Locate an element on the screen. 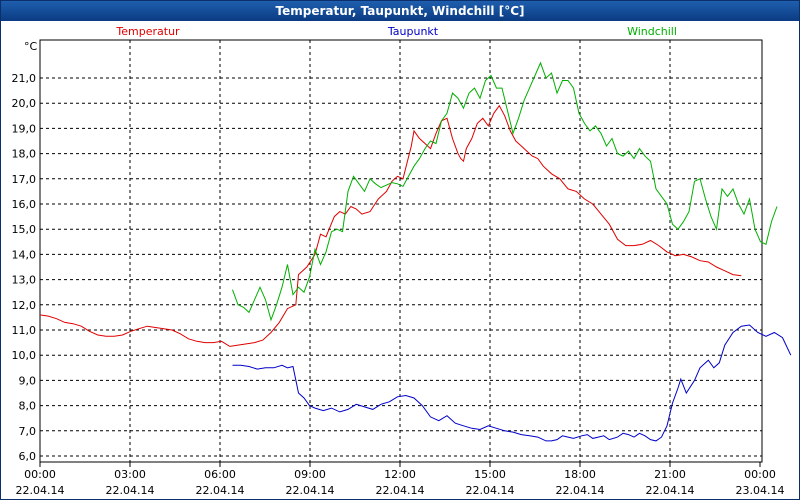  y-tick-label: 9,0 is located at coordinates (28, 380).